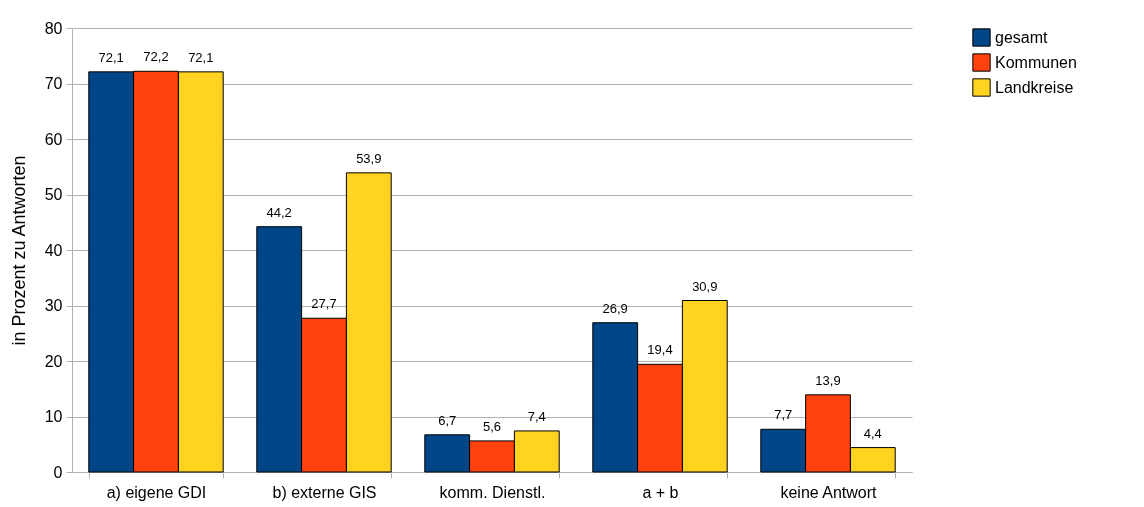 The image size is (1144, 507). Describe the element at coordinates (156, 57) in the screenshot. I see `data-label: 72,2` at that location.